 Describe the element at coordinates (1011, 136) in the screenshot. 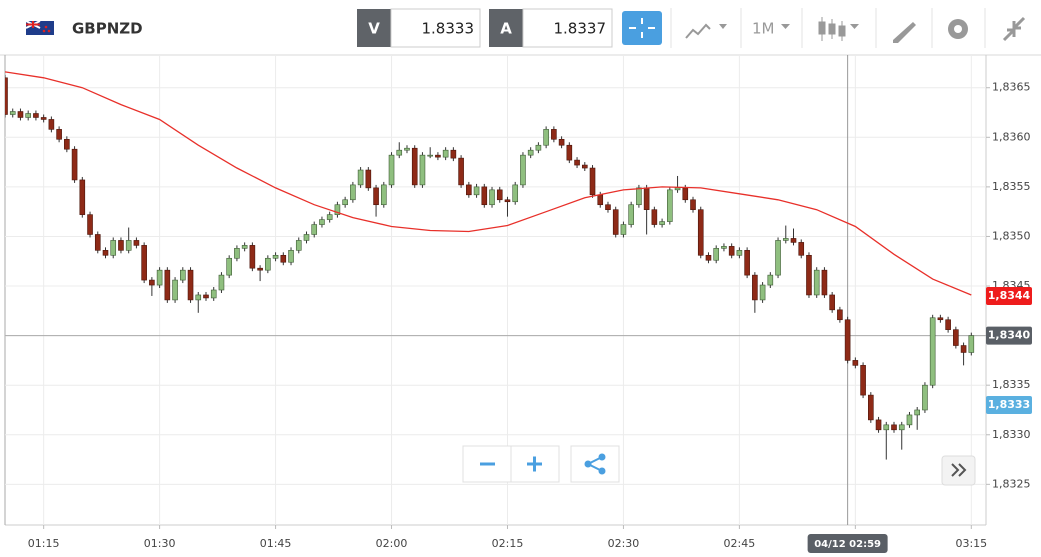

I see `y-tick-label: 1,8360` at that location.